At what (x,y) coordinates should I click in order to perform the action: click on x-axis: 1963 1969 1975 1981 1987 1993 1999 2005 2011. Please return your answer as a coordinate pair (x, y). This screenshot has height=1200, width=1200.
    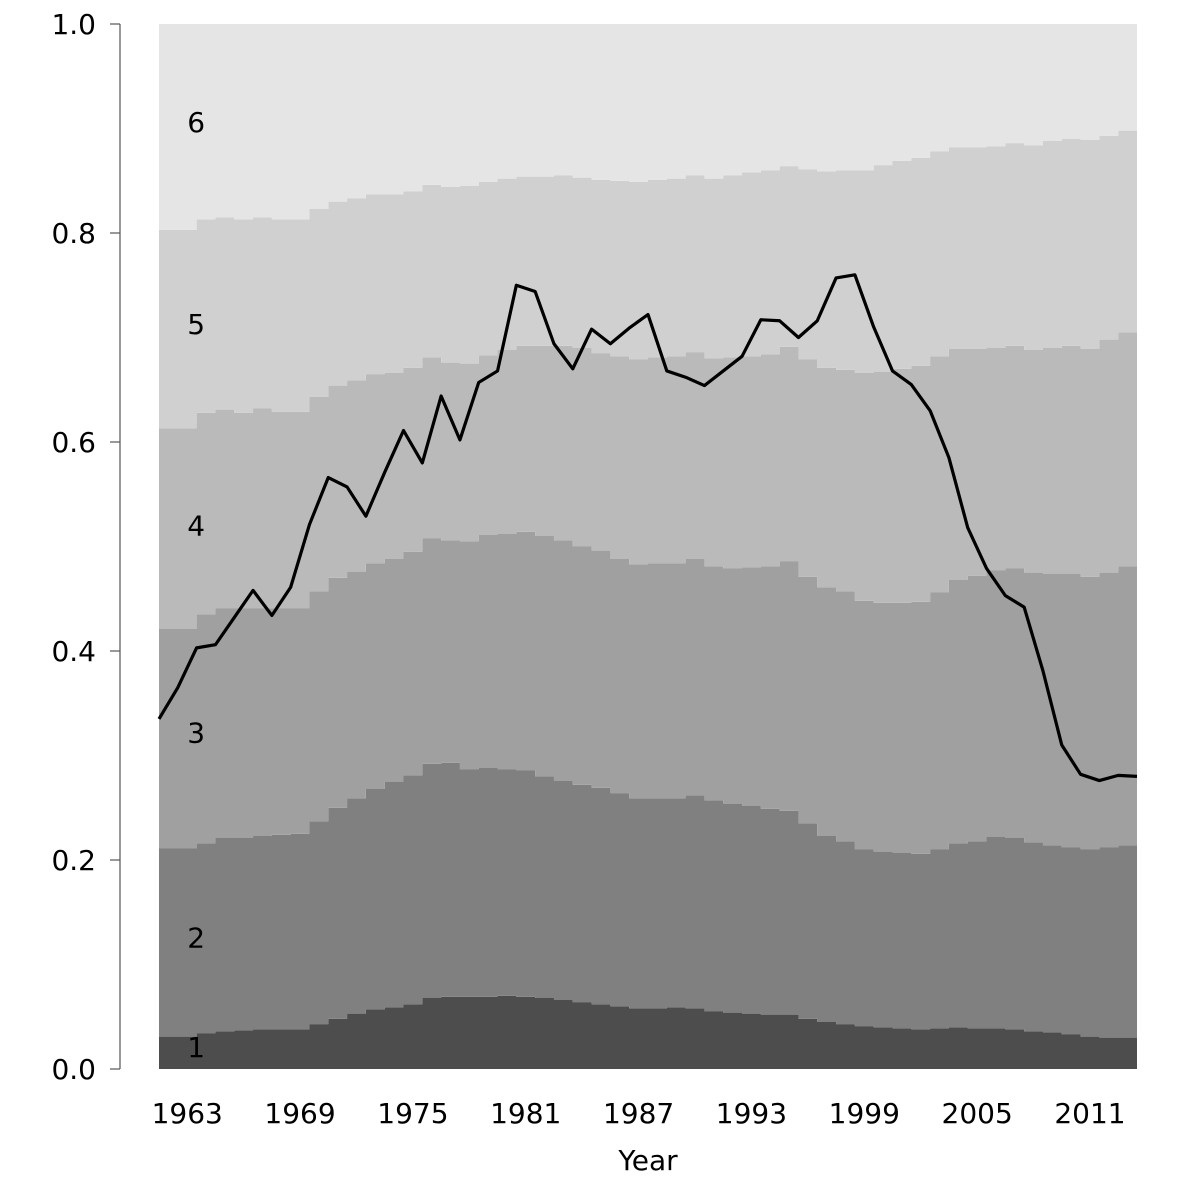
    Looking at the image, I should click on (639, 1113).